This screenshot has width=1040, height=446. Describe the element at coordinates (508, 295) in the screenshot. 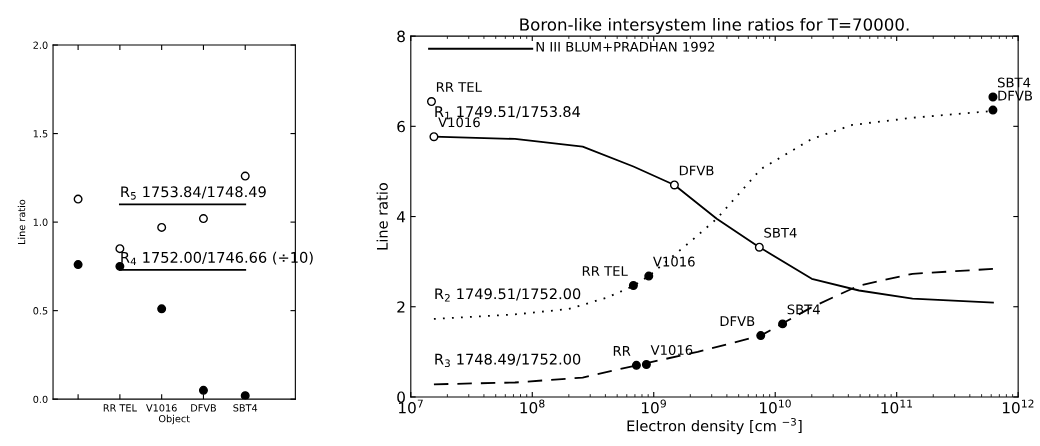

I see `series-label: R$_{2}$ 1749.51/1752.00` at that location.